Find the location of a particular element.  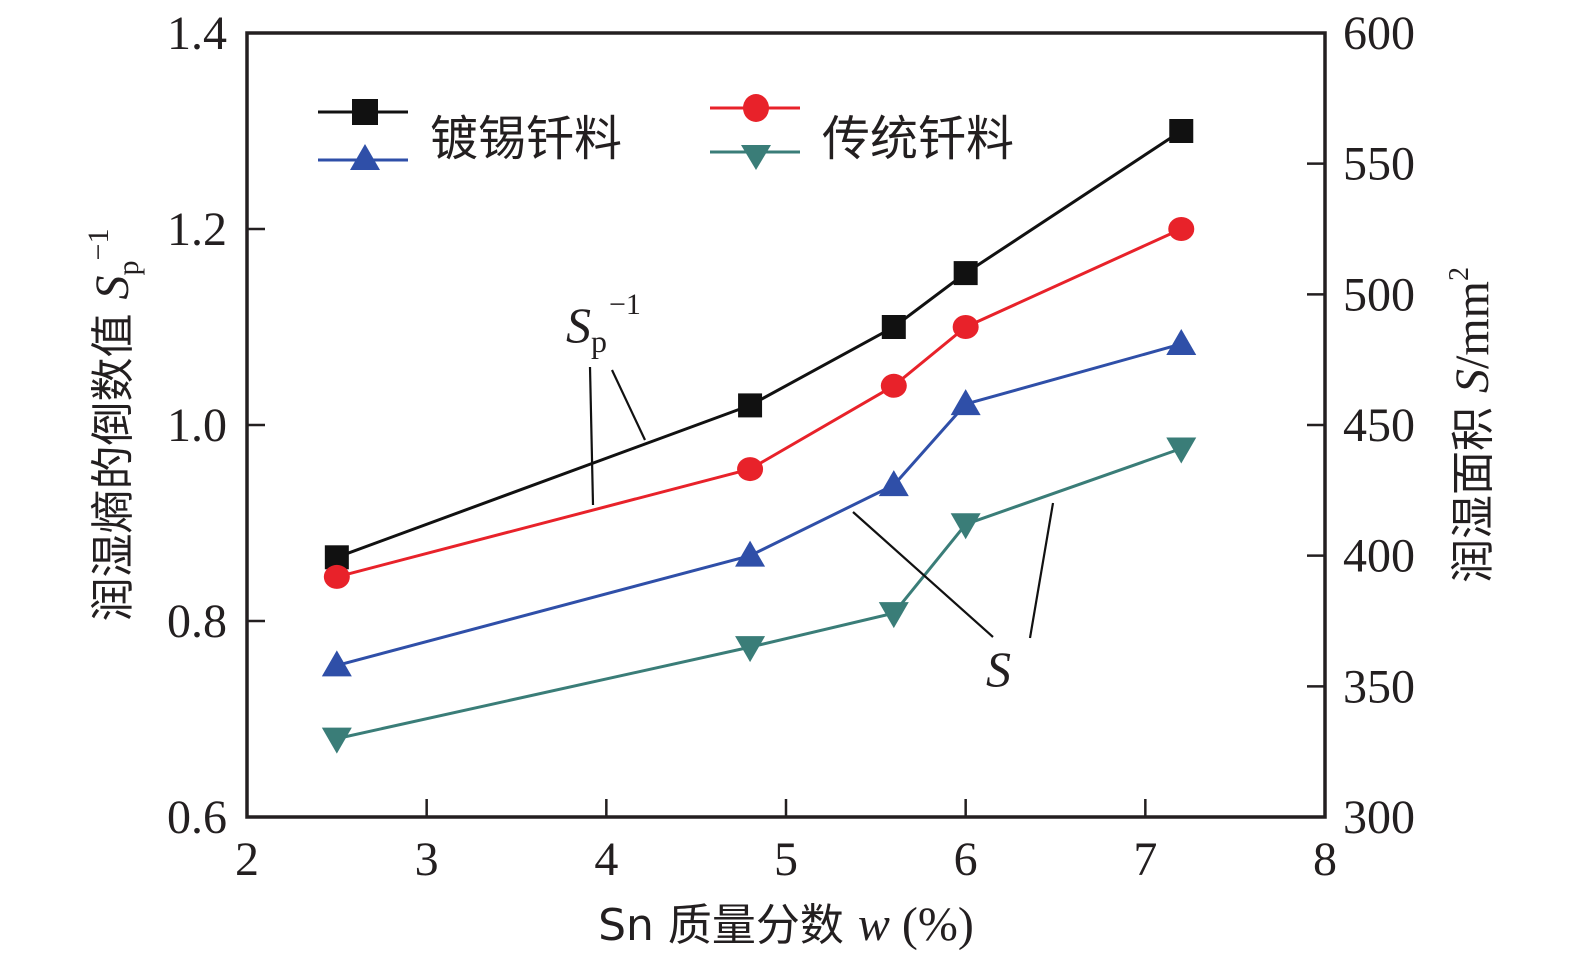

legend-label-plated-solder: 镀锡钎料 is located at coordinates (526, 139).